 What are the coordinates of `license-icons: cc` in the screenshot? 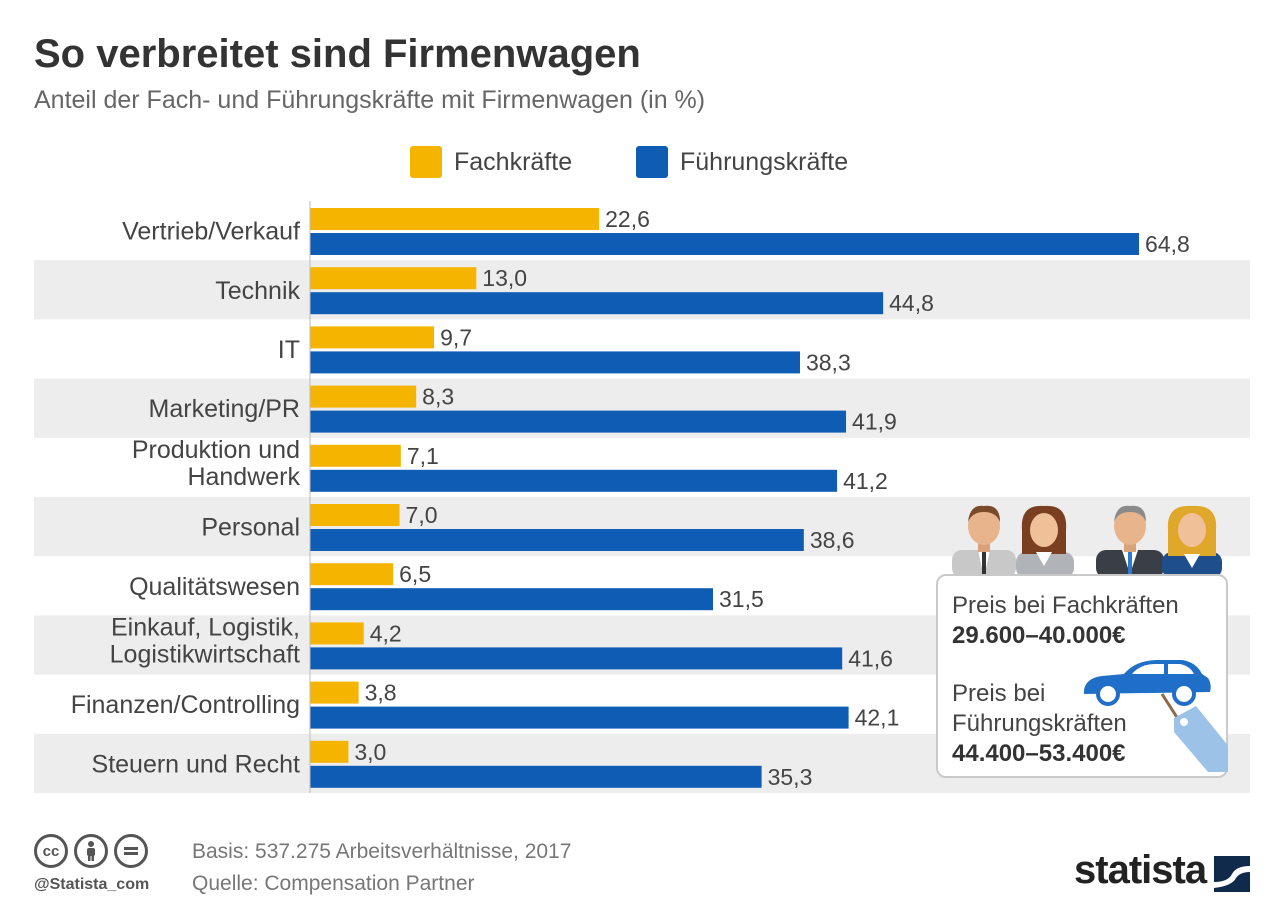 It's located at (91, 851).